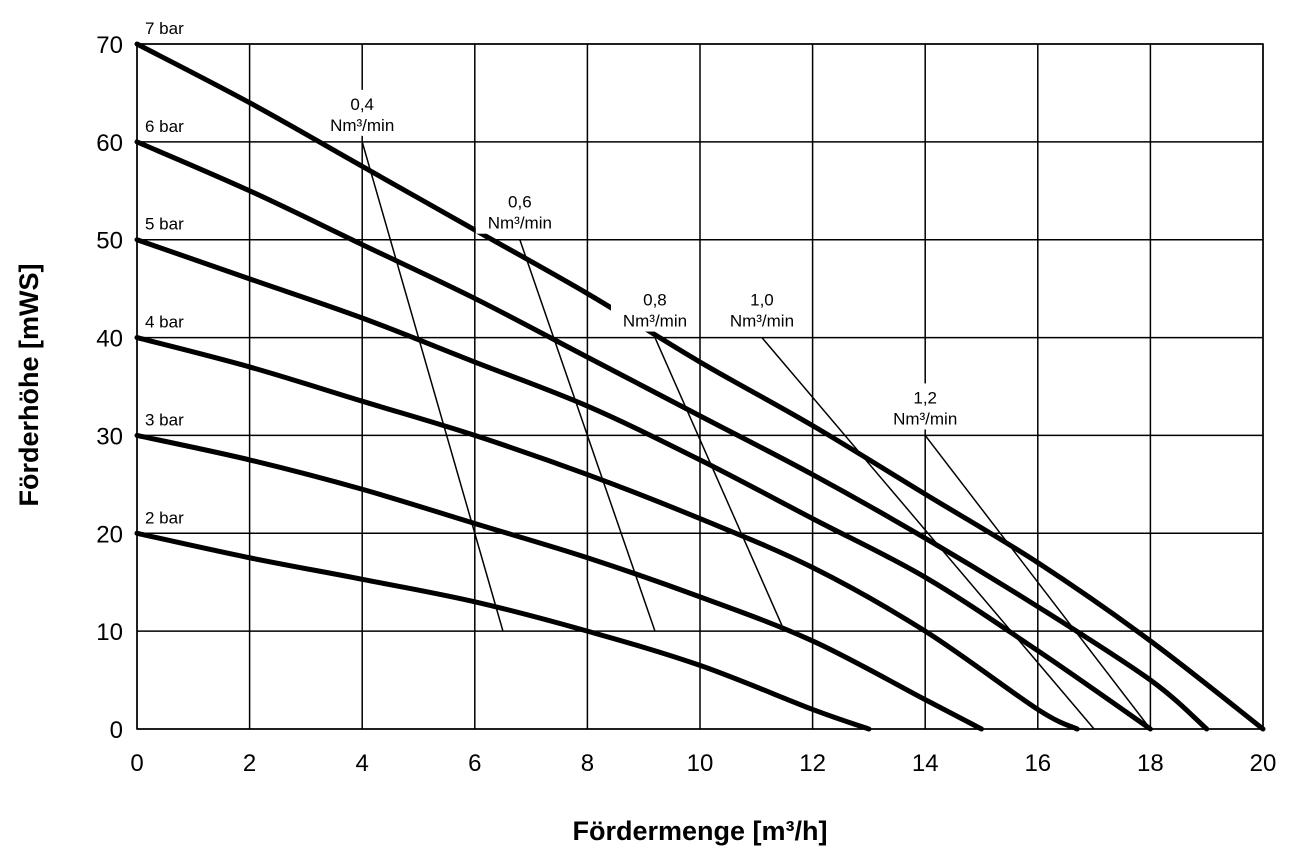 The image size is (1295, 853). Describe the element at coordinates (109, 632) in the screenshot. I see `y-tick-label: 10` at that location.